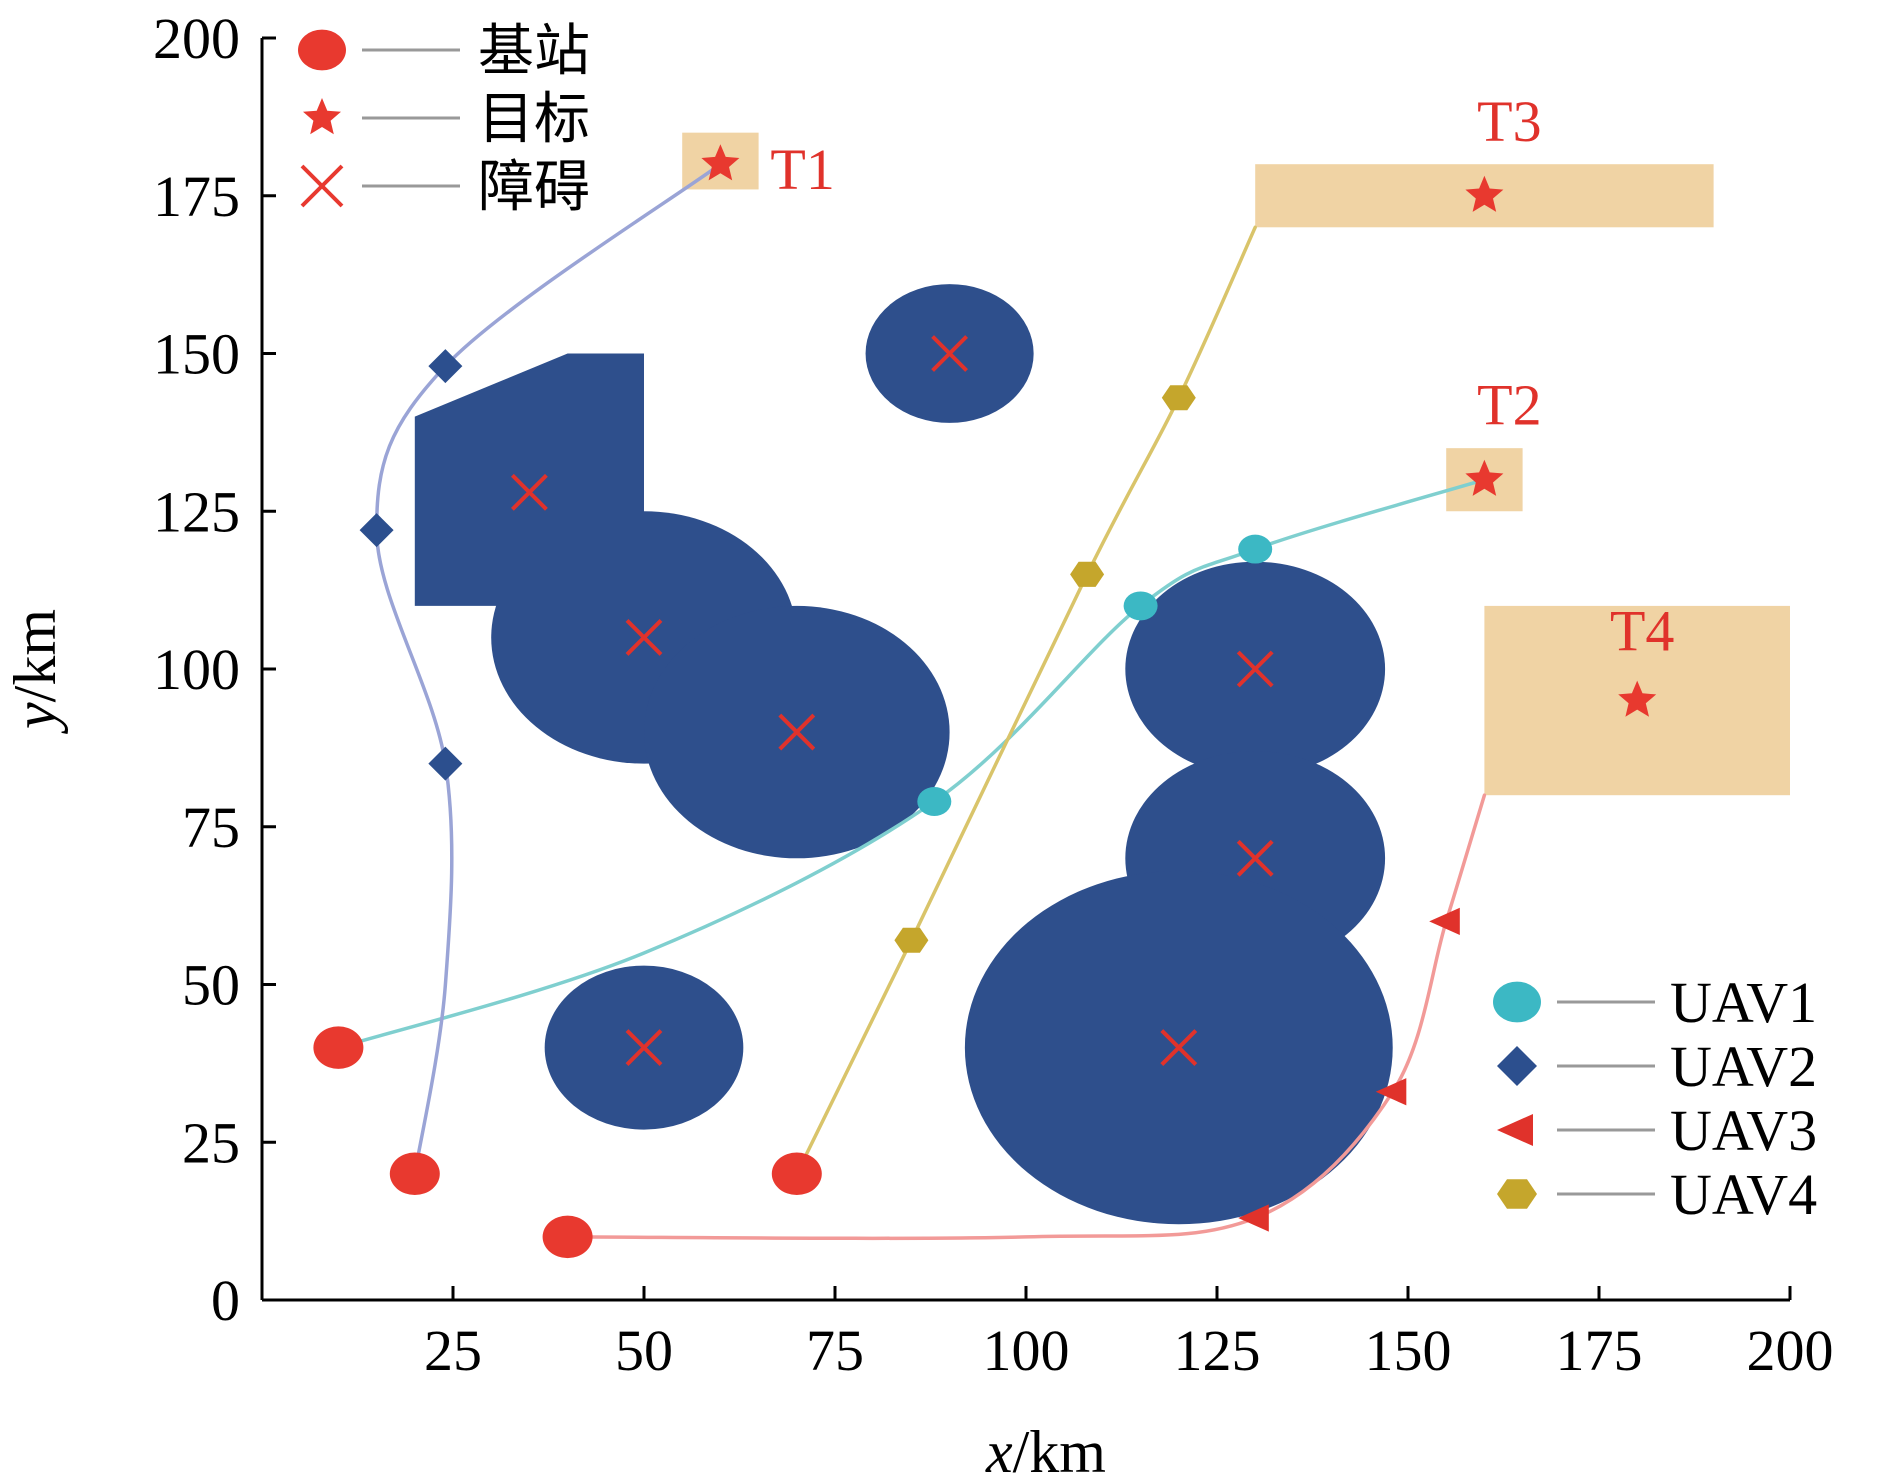  I want to click on legend-bottom-label-2: UAV2, so click(1743, 1066).